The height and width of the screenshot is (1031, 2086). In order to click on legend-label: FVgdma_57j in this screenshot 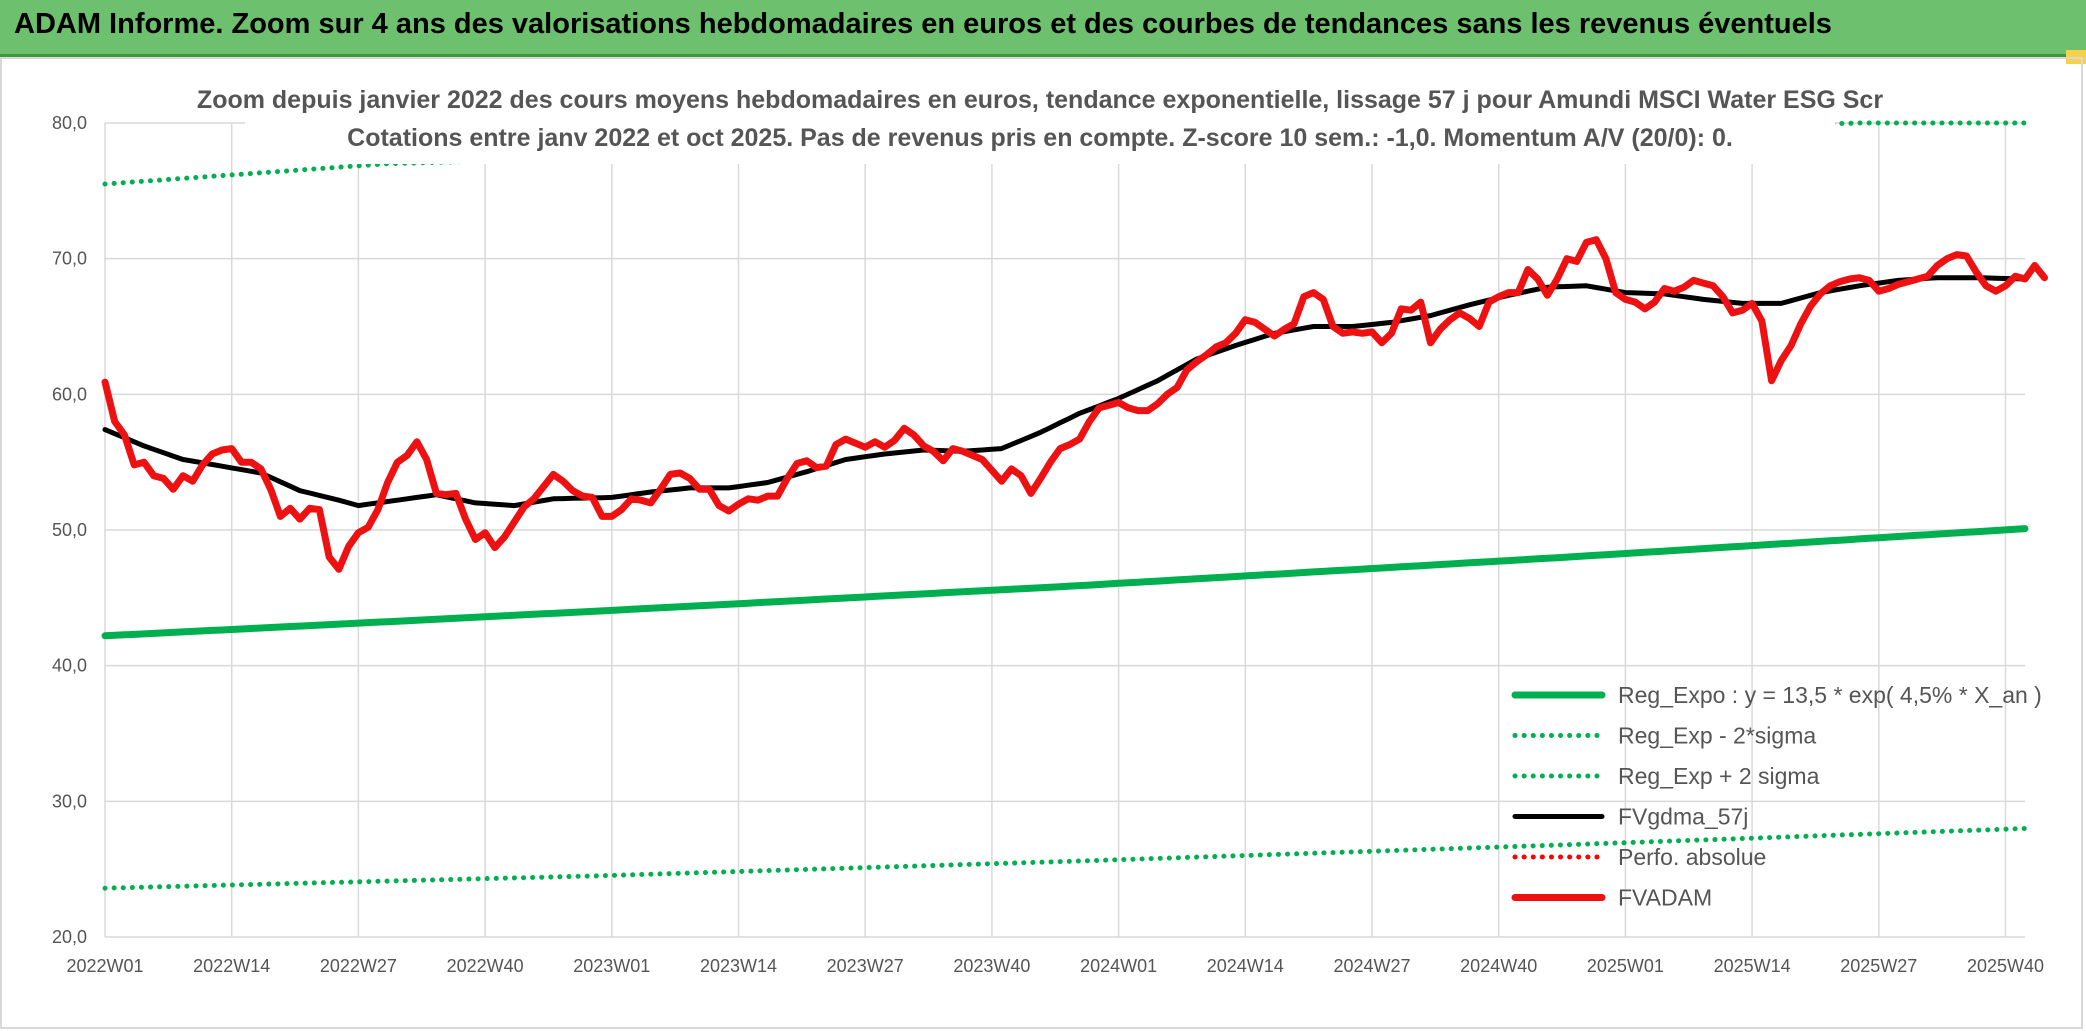, I will do `click(1683, 817)`.